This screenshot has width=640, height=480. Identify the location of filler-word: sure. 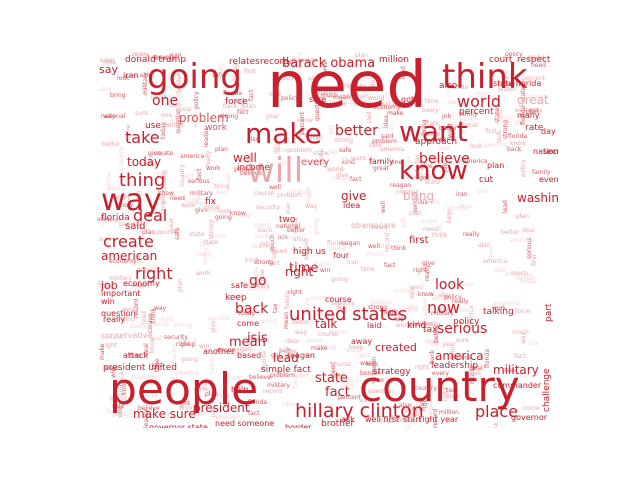
(440, 230).